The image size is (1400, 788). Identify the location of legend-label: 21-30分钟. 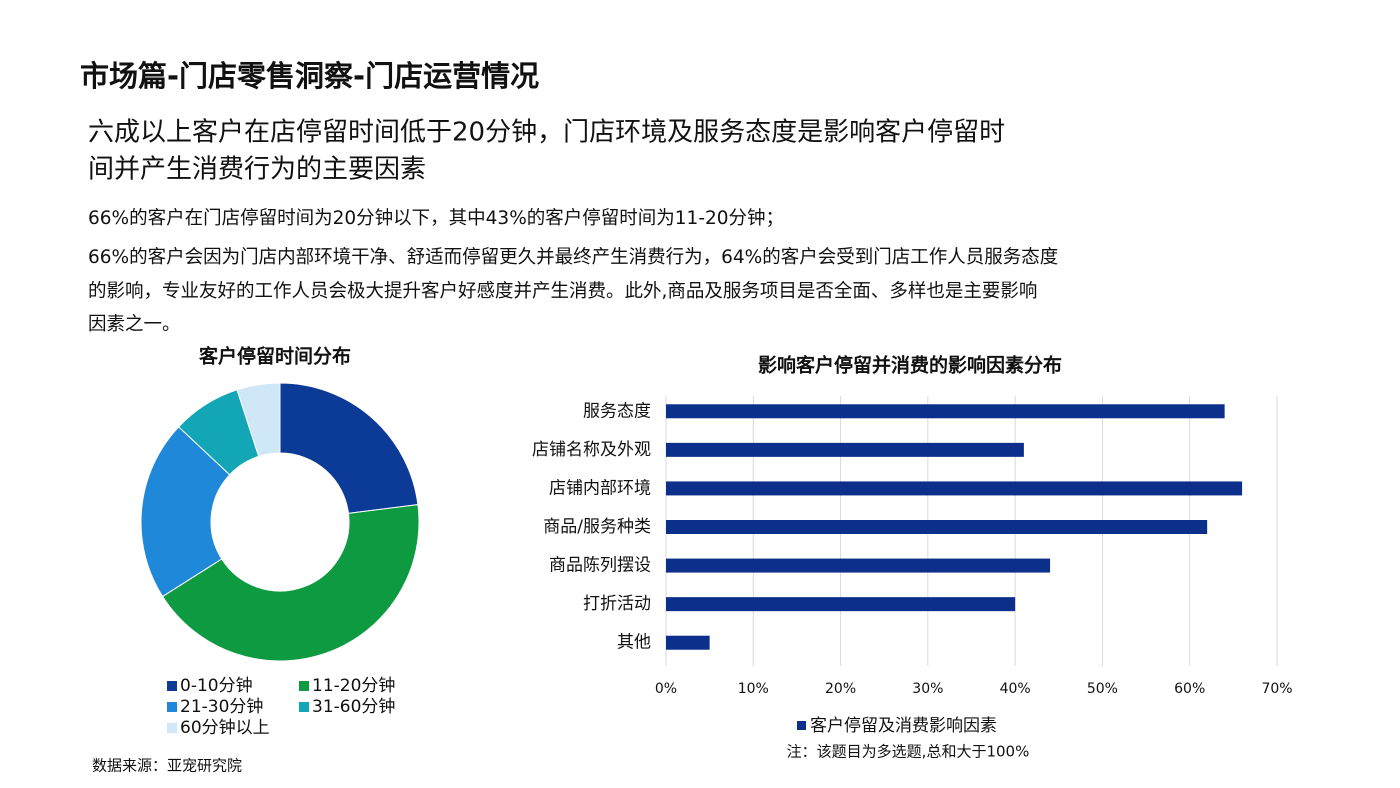
(221, 707).